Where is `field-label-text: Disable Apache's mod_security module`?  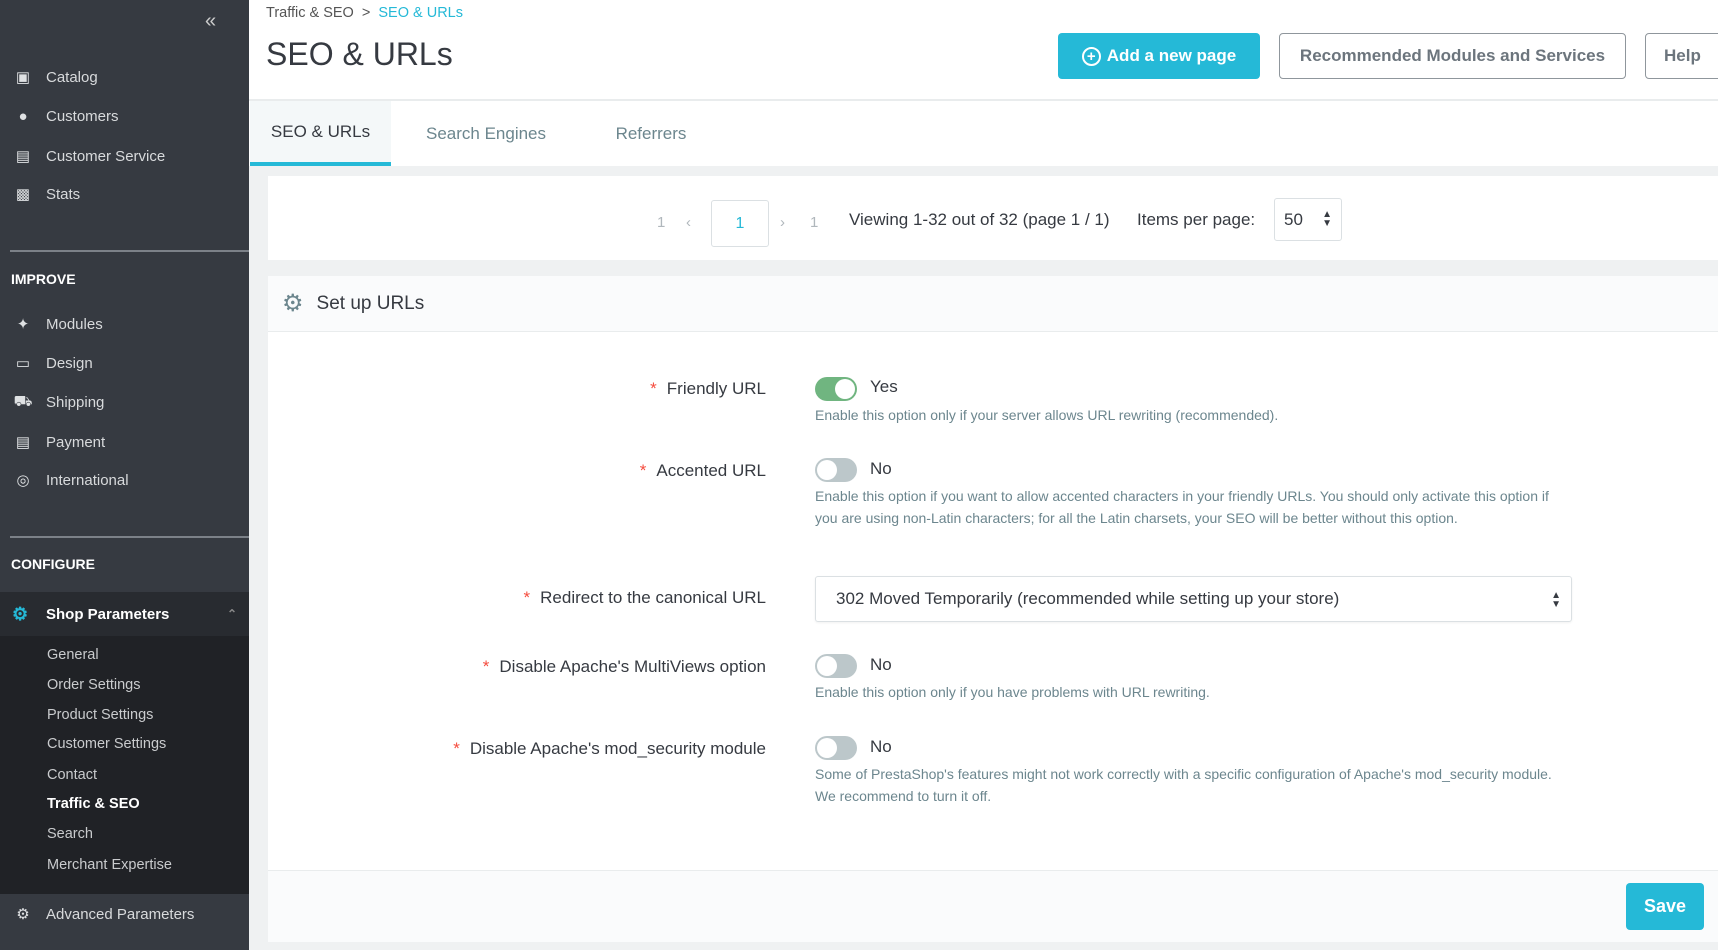 field-label-text: Disable Apache's mod_security module is located at coordinates (617, 748).